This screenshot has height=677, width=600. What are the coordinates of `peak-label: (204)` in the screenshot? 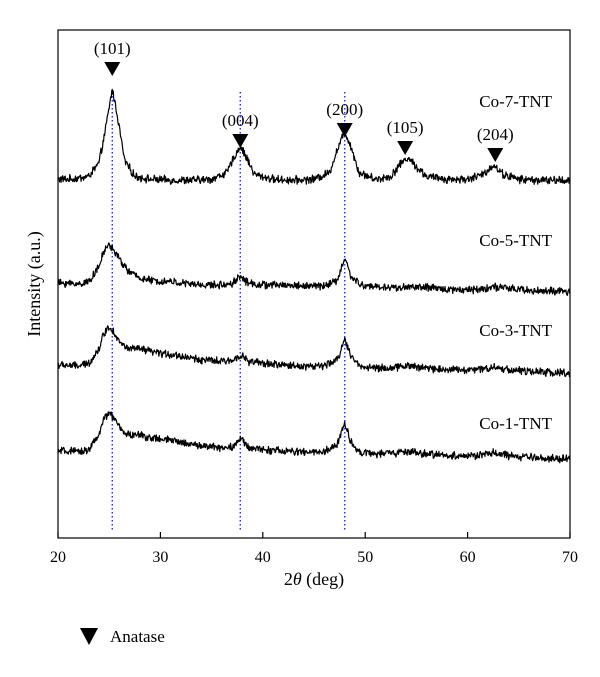 It's located at (495, 134).